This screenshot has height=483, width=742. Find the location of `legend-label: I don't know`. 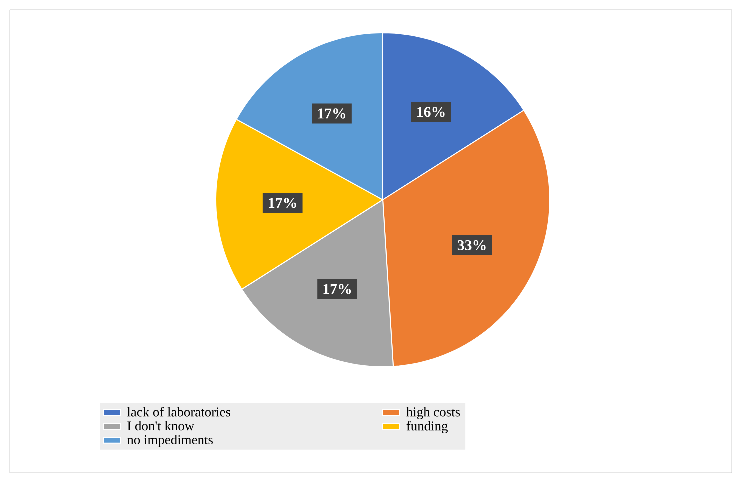

legend-label: I don't know is located at coordinates (161, 426).